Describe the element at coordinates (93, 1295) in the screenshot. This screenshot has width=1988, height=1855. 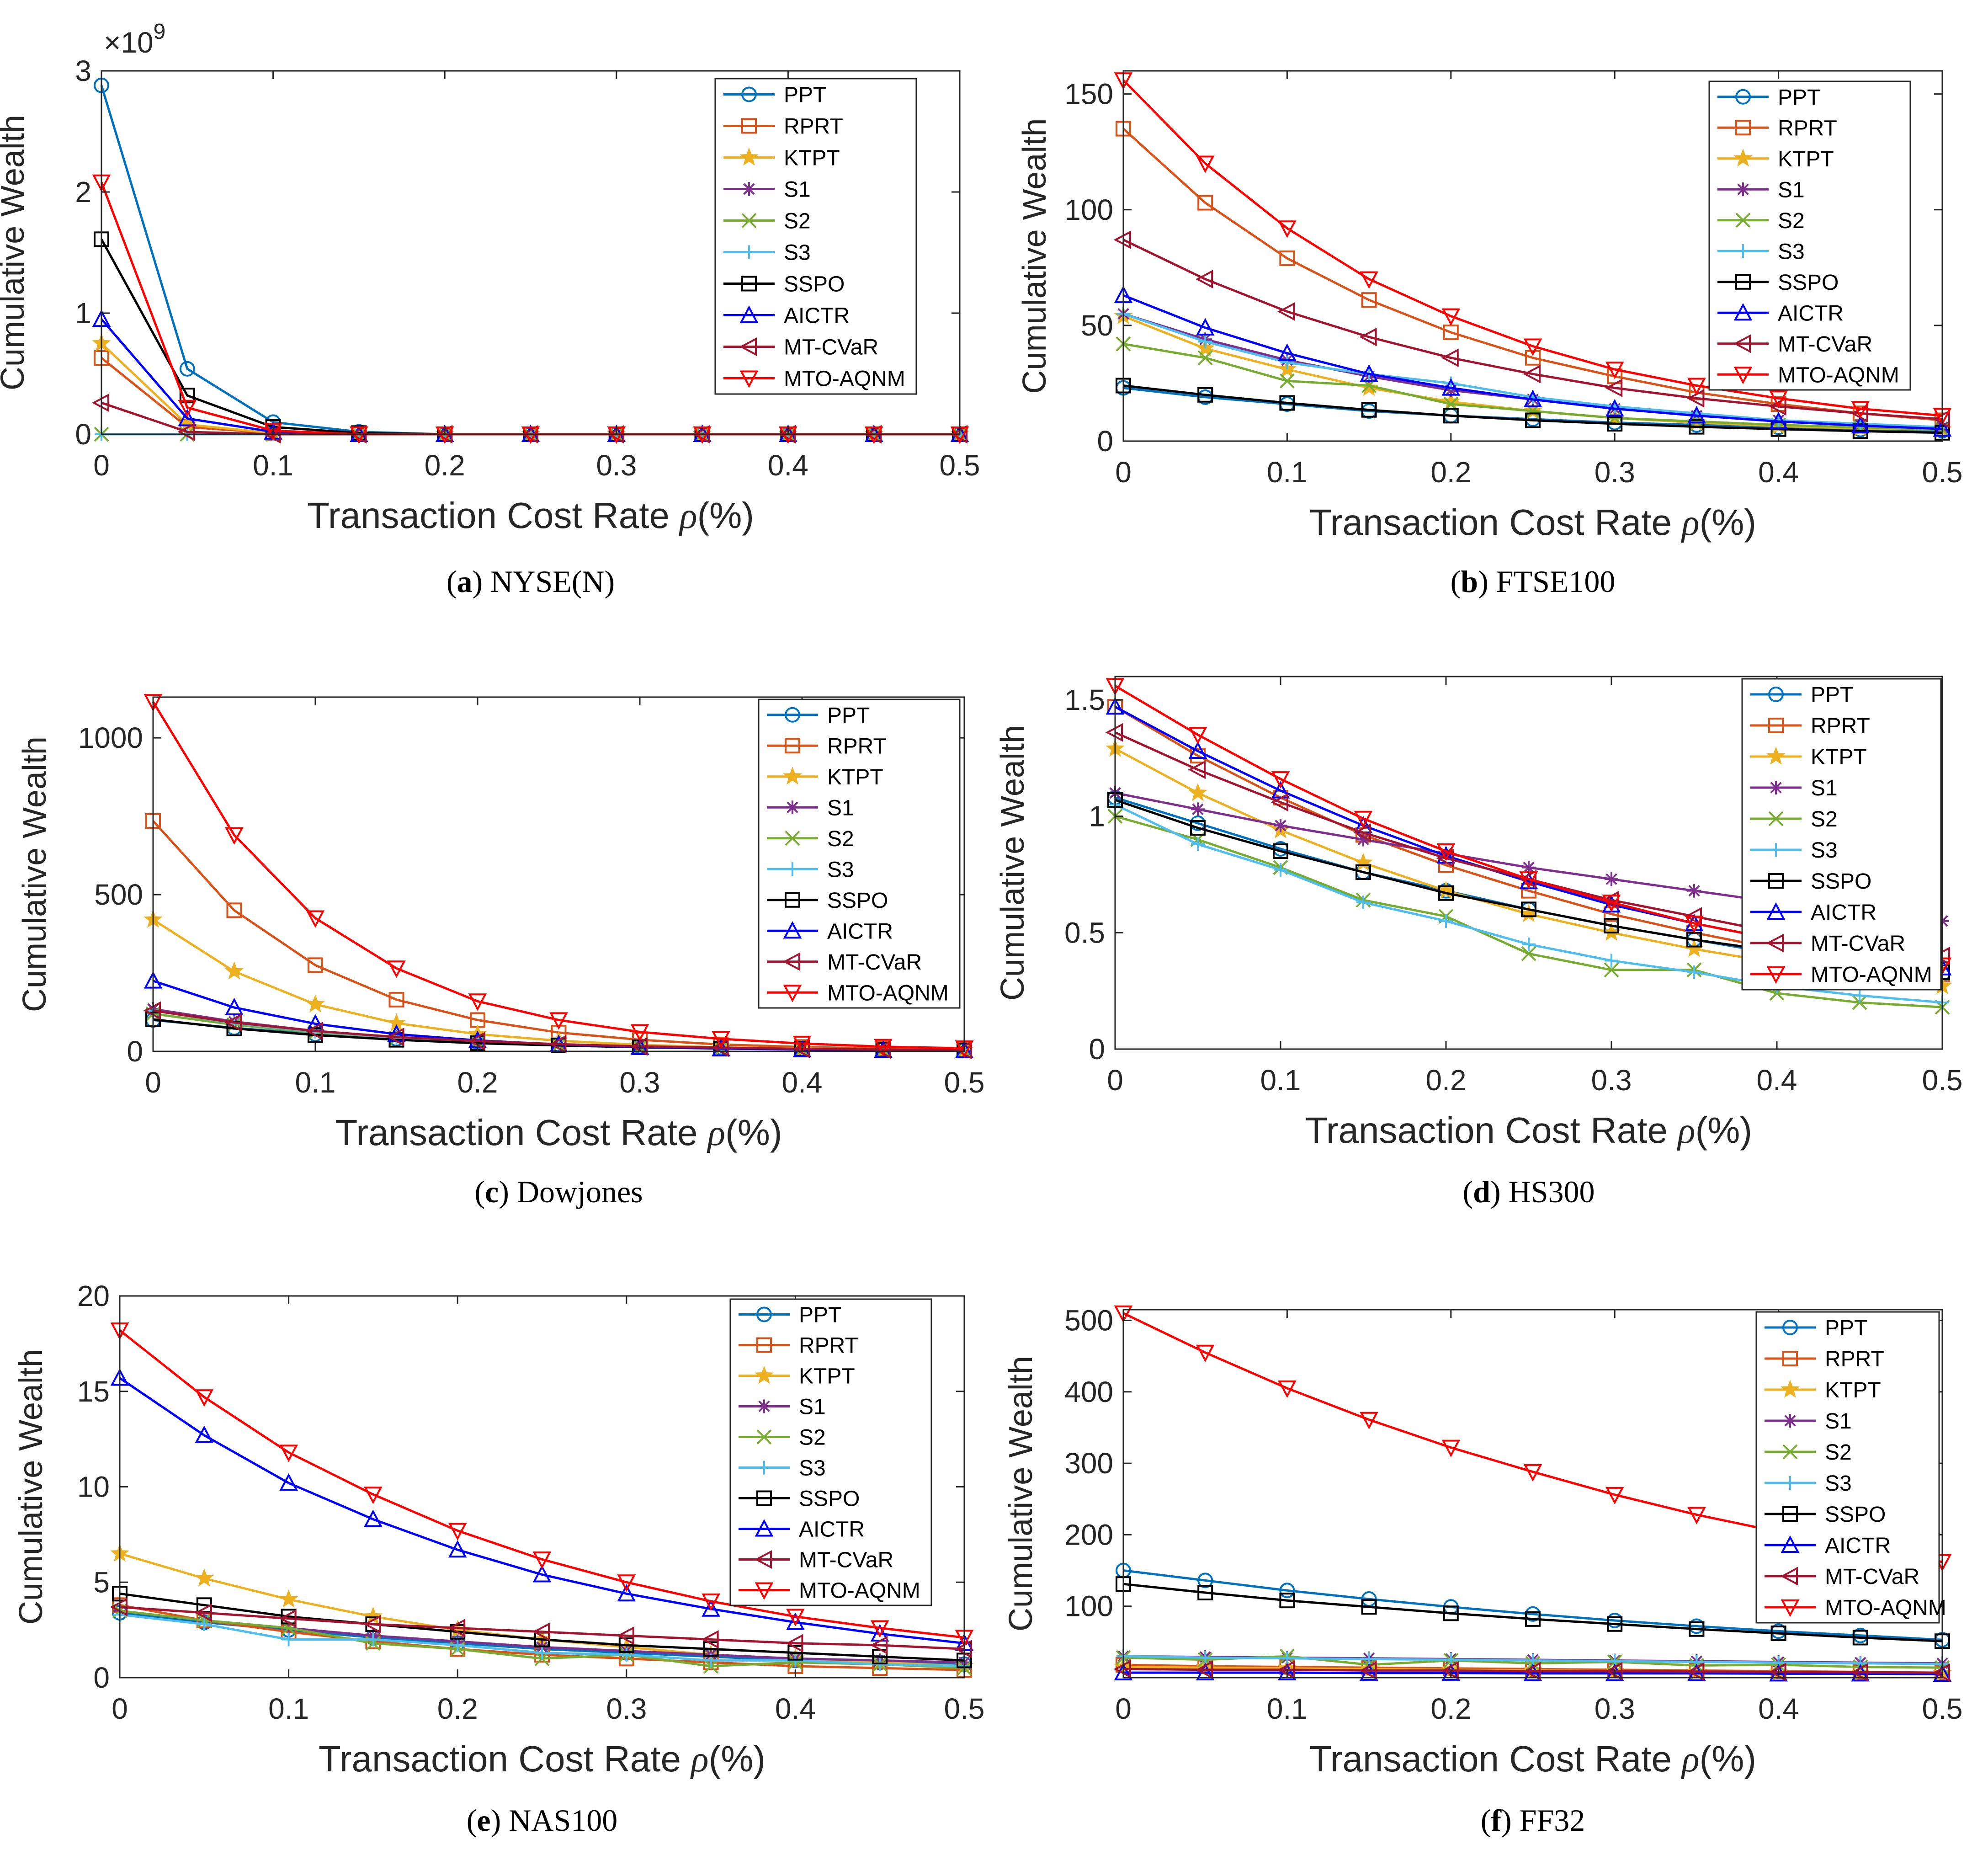
I see `y-tick-label: 20` at that location.